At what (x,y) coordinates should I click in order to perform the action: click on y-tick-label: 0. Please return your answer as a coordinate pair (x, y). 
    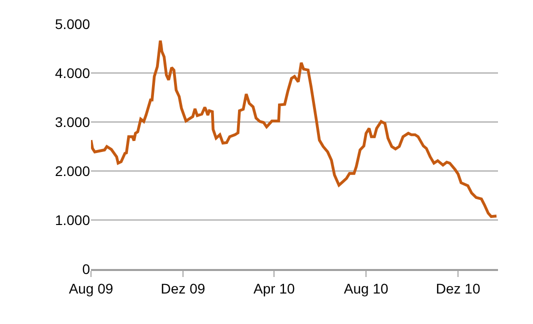
    Looking at the image, I should click on (86, 268).